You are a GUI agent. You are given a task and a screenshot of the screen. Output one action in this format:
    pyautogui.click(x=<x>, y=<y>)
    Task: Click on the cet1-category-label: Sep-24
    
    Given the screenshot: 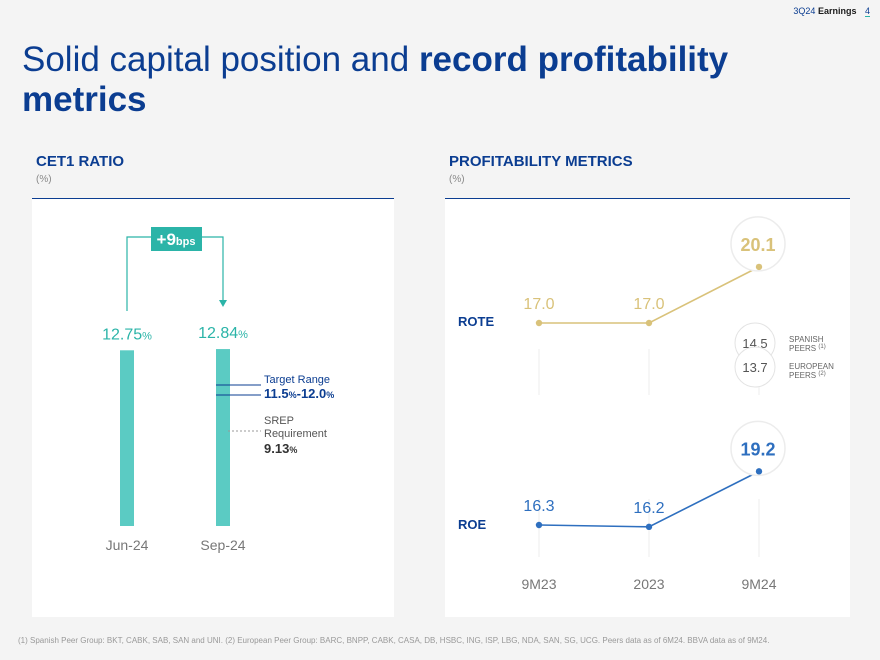 What is the action you would take?
    pyautogui.click(x=222, y=545)
    